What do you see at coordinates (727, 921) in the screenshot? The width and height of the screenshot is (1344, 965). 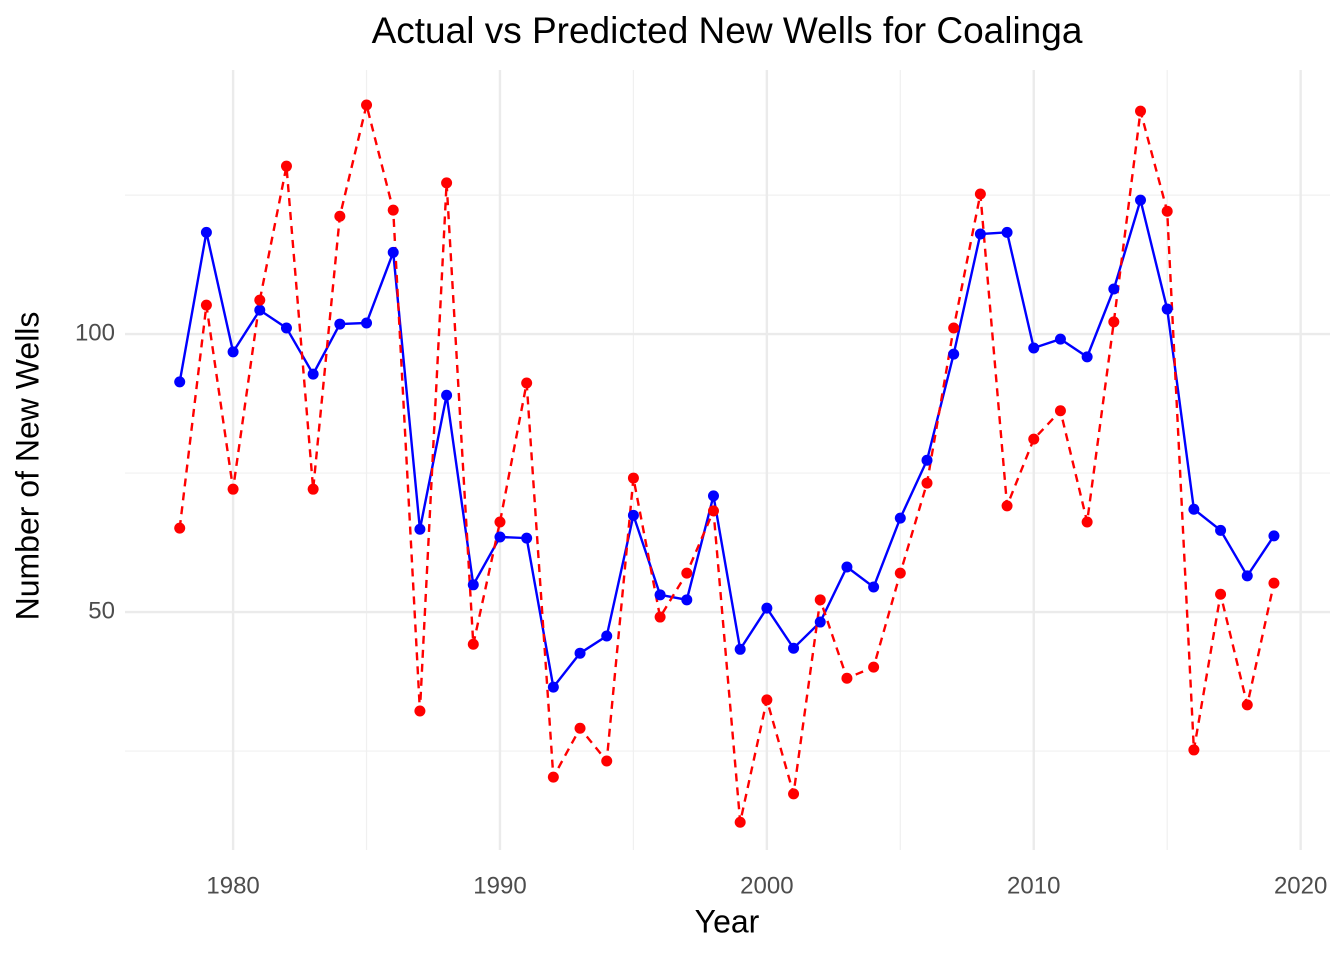 I see `x-axis-label: Year` at bounding box center [727, 921].